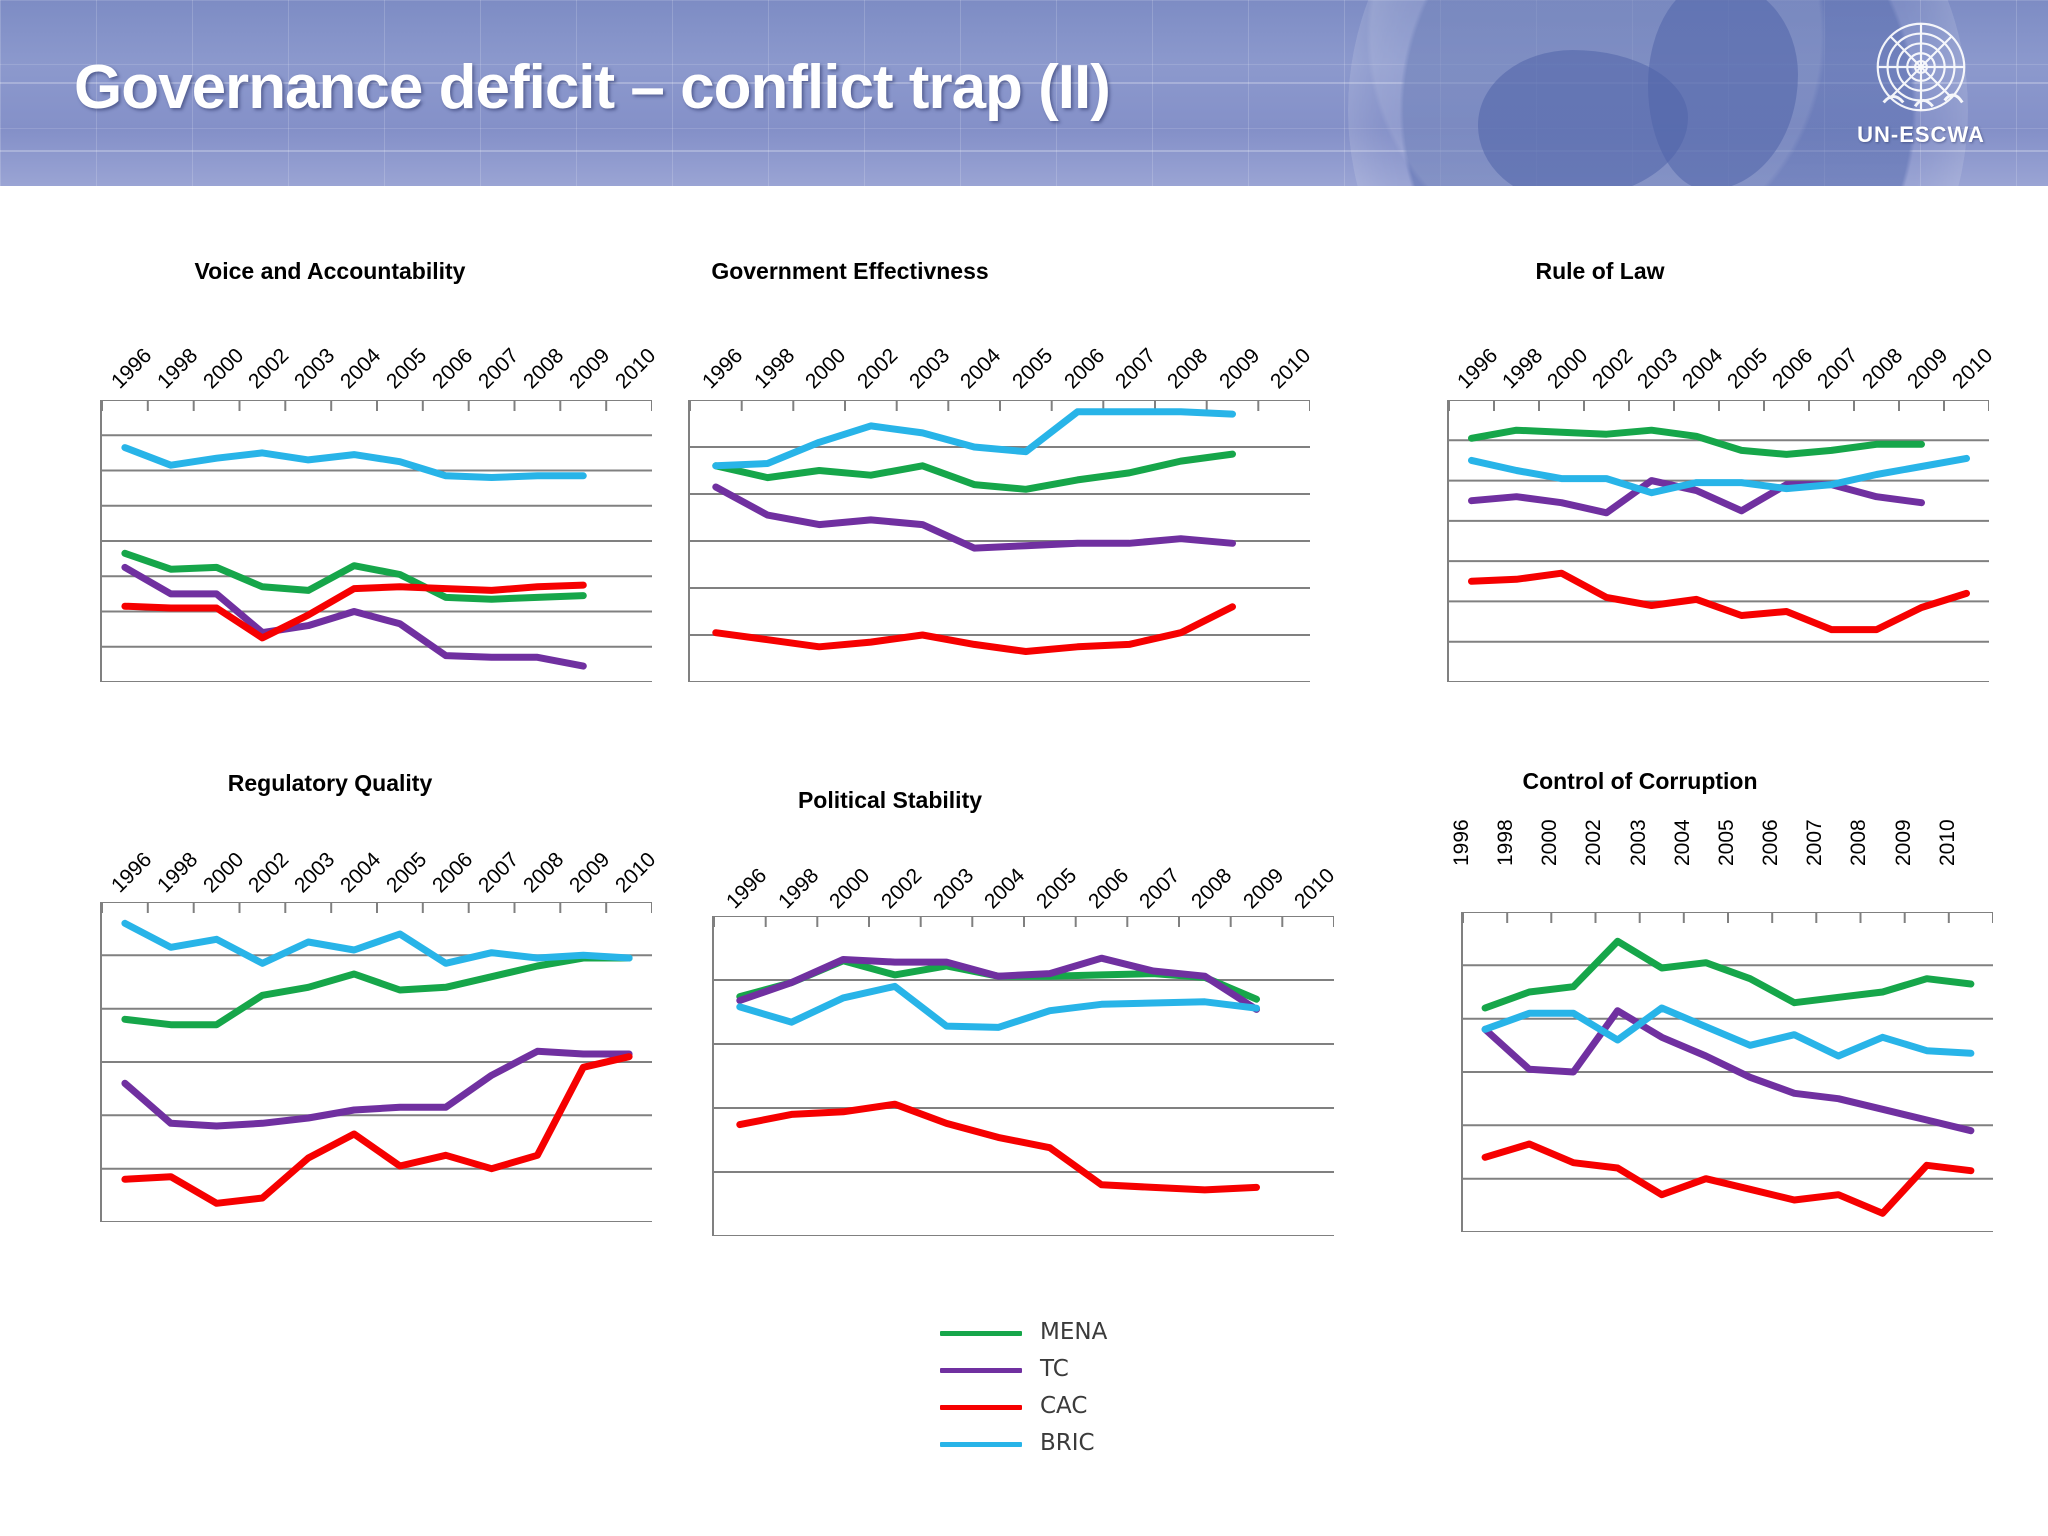 The image size is (2048, 1536). I want to click on slide-header: Governance deficit – conflict trap (II), so click(1024, 93).